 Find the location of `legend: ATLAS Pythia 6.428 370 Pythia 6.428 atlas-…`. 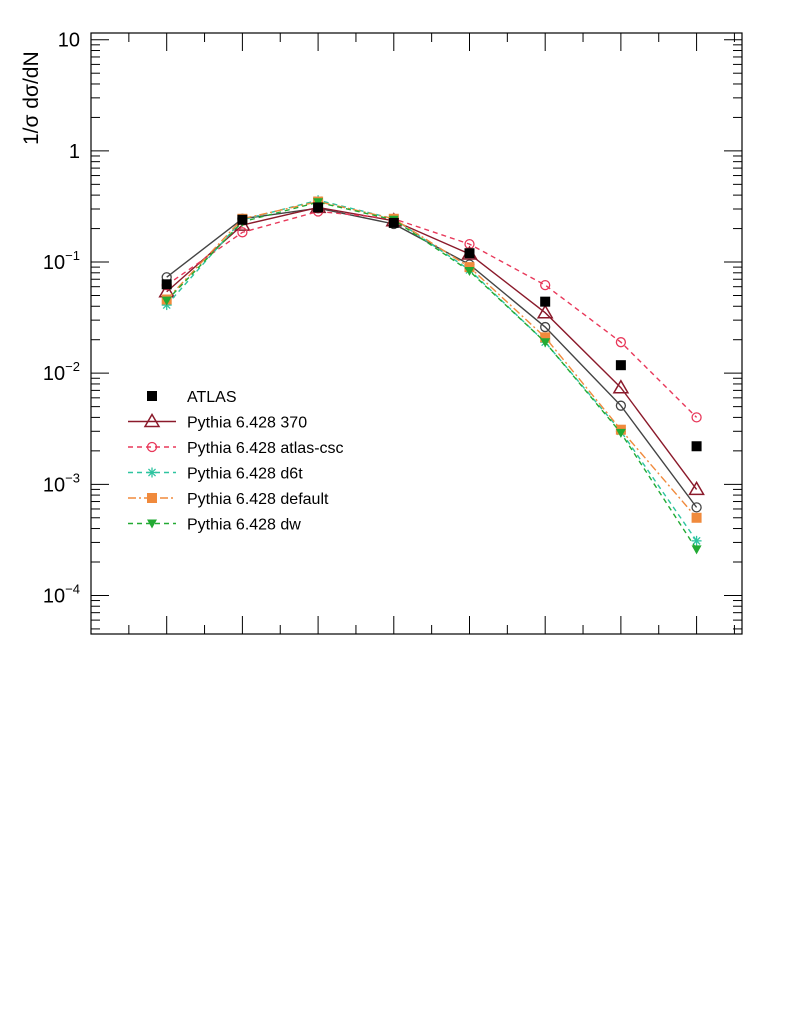

legend: ATLAS Pythia 6.428 370 Pythia 6.428 atlas-… is located at coordinates (236, 461).